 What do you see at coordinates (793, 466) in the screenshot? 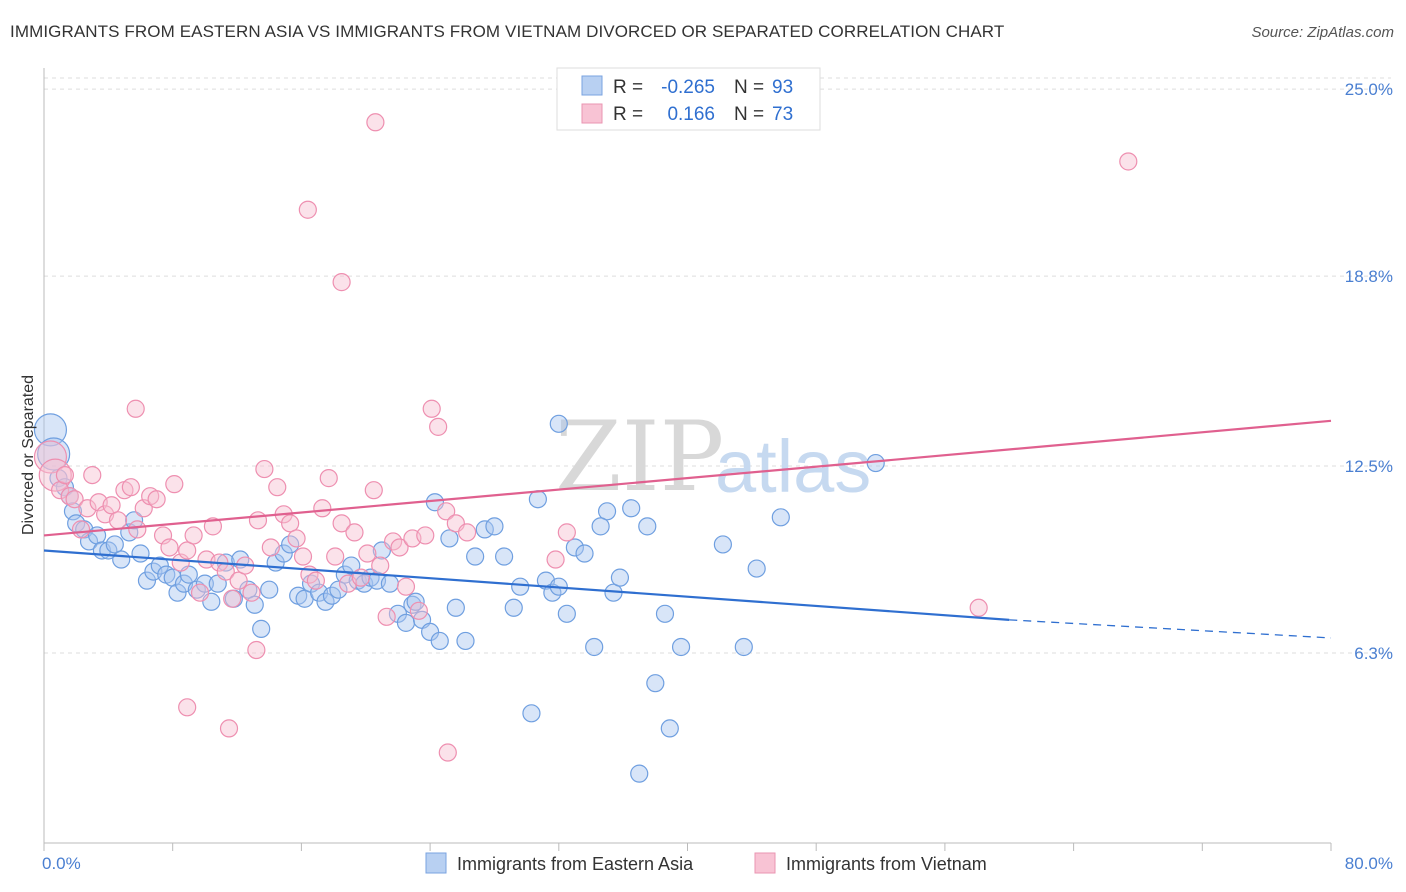
I see `watermark-atlas: atlas` at bounding box center [793, 466].